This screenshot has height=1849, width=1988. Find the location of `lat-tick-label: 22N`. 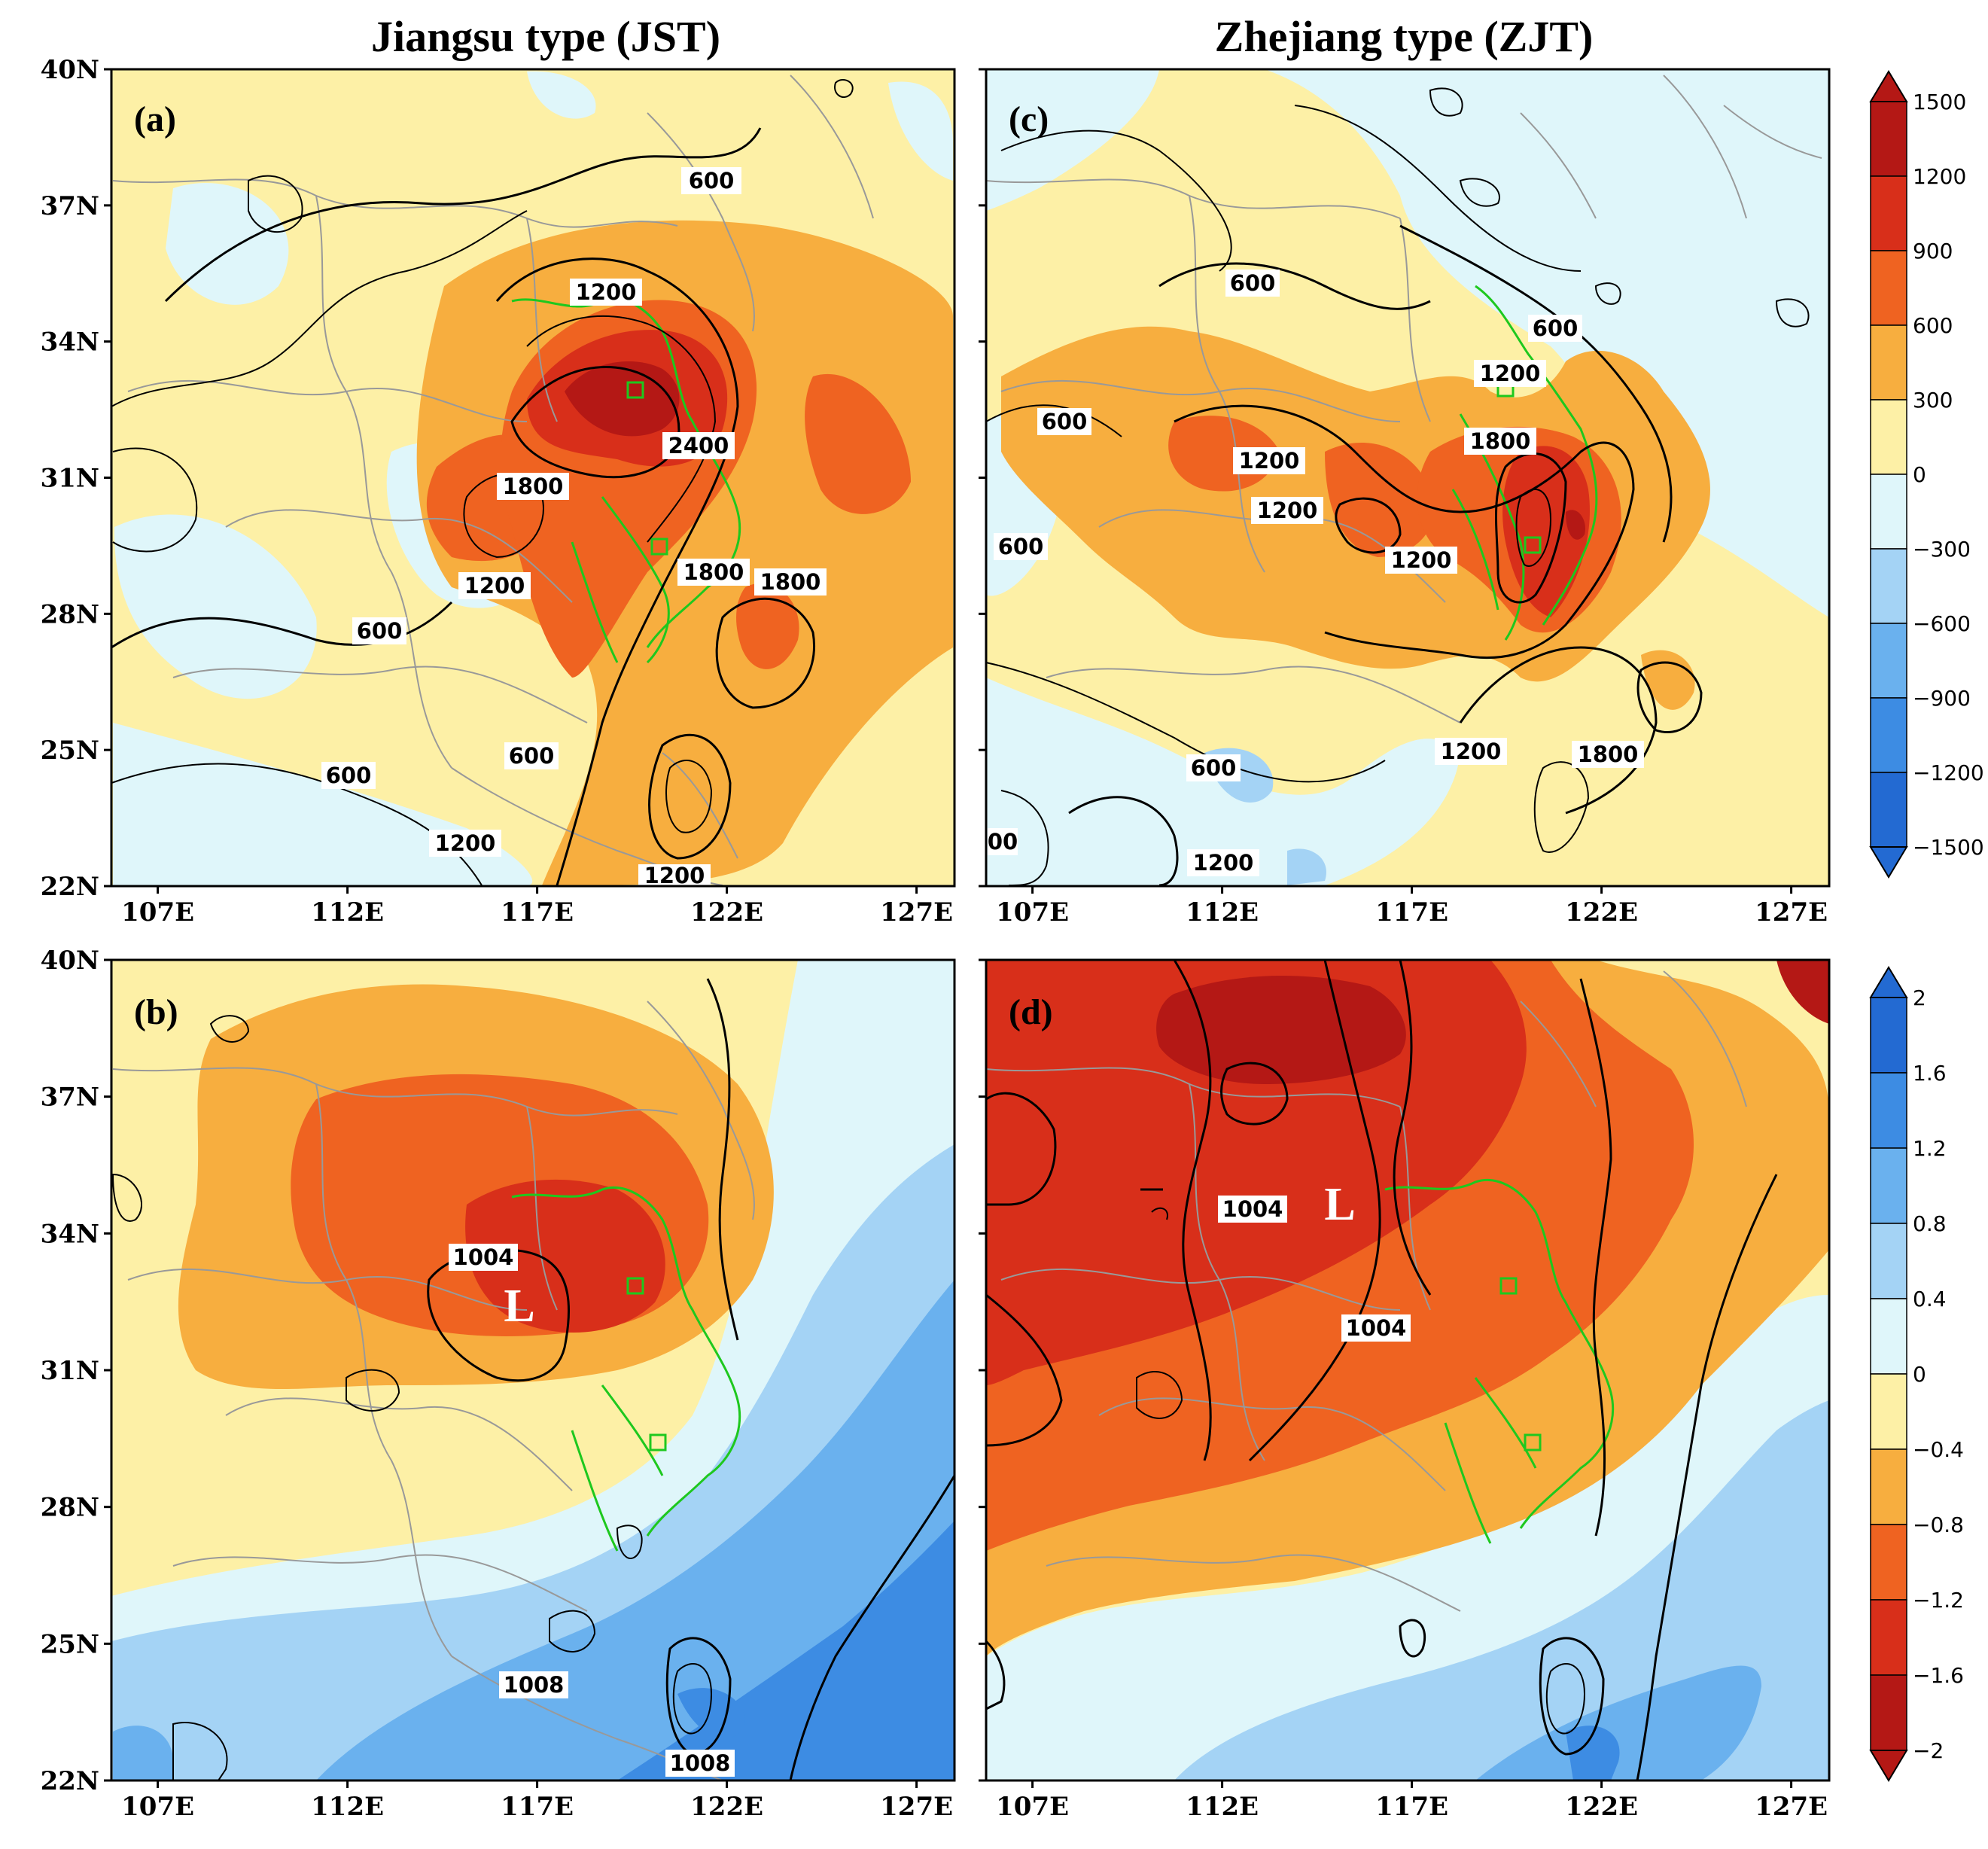

lat-tick-label: 22N is located at coordinates (70, 1781).